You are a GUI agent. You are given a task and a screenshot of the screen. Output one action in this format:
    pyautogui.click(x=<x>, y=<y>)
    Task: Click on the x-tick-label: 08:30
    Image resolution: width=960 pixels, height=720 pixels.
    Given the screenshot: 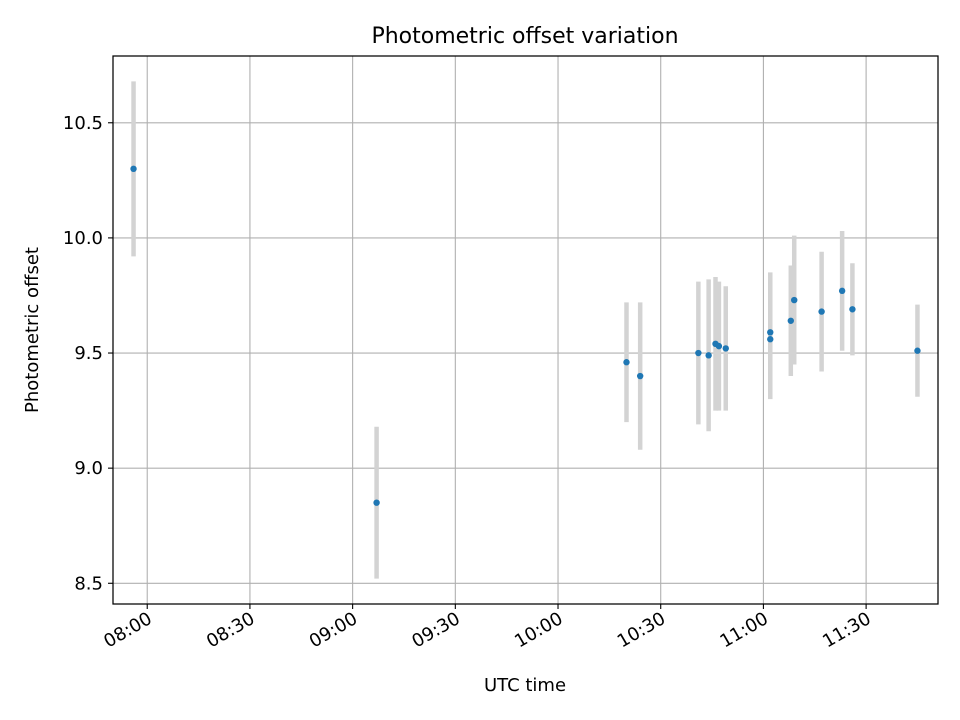 What is the action you would take?
    pyautogui.click(x=230, y=630)
    